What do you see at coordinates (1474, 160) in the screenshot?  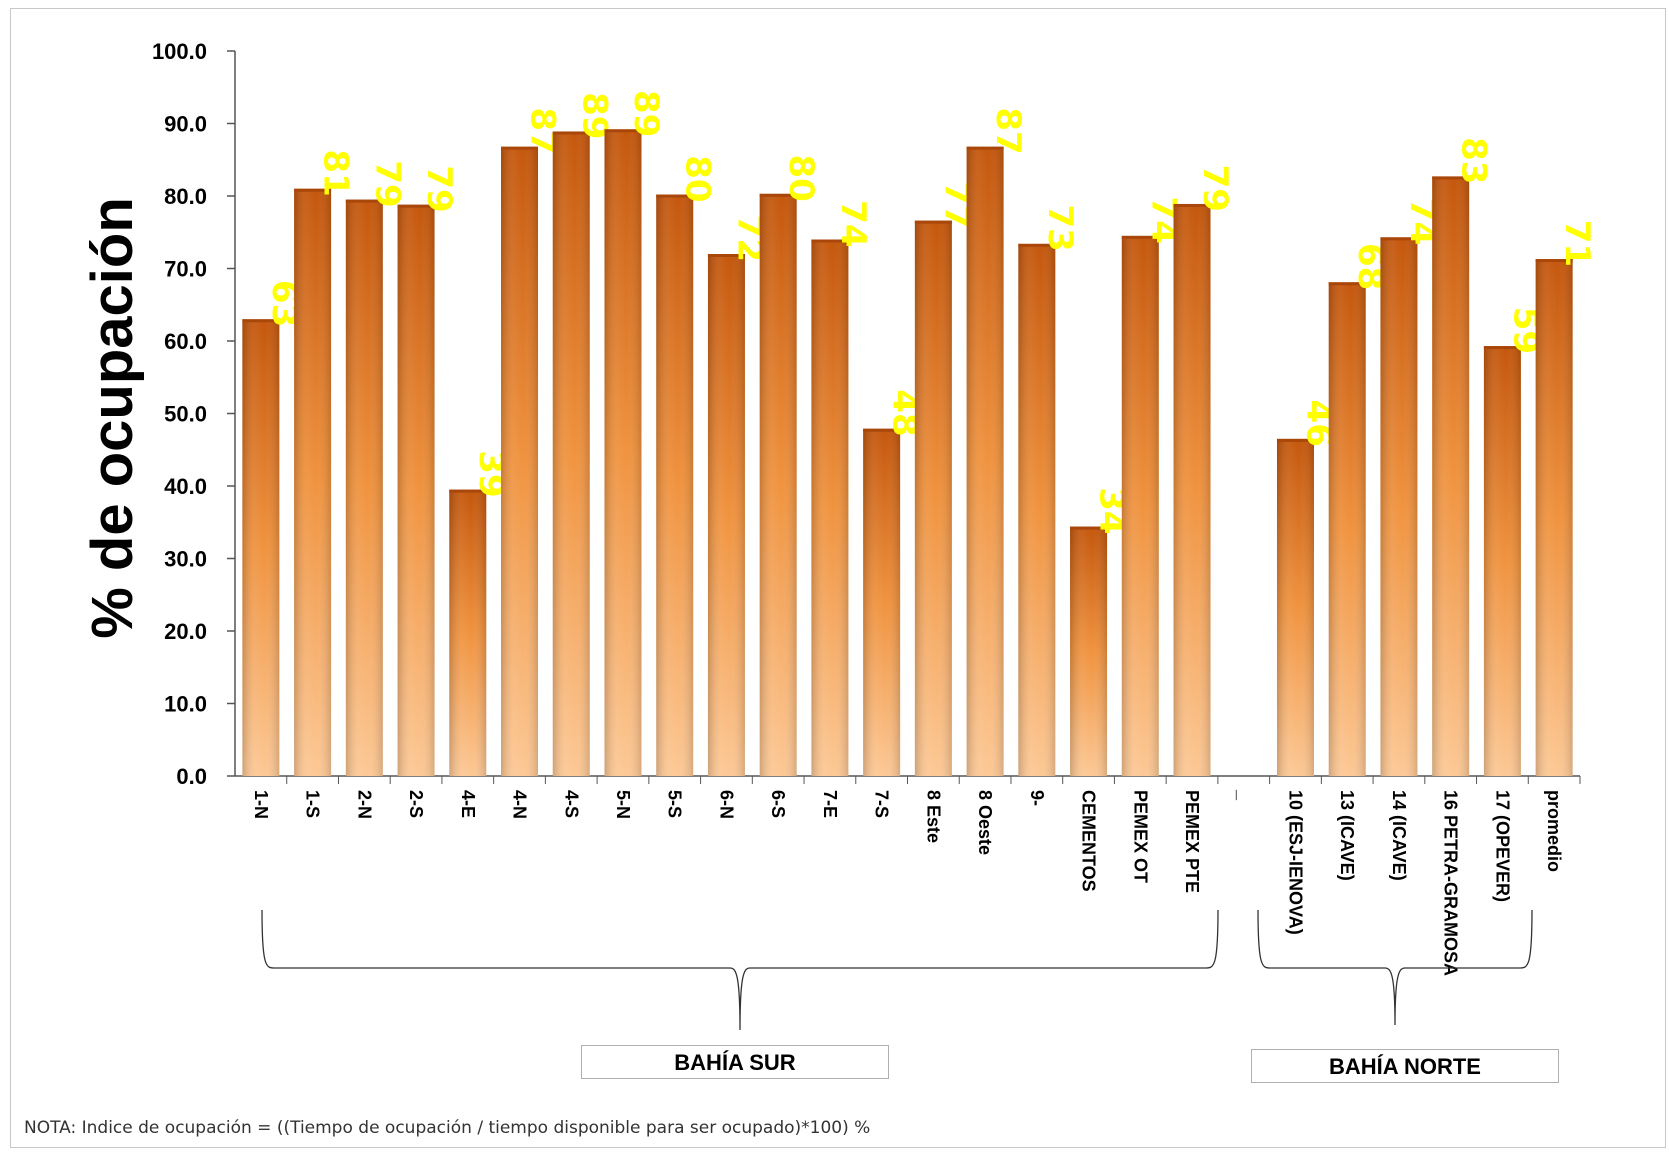 I see `data-label: 83` at bounding box center [1474, 160].